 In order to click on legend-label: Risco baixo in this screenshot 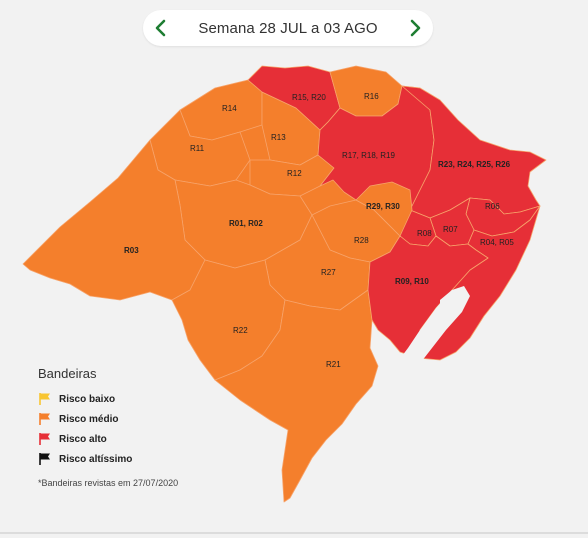, I will do `click(87, 399)`.